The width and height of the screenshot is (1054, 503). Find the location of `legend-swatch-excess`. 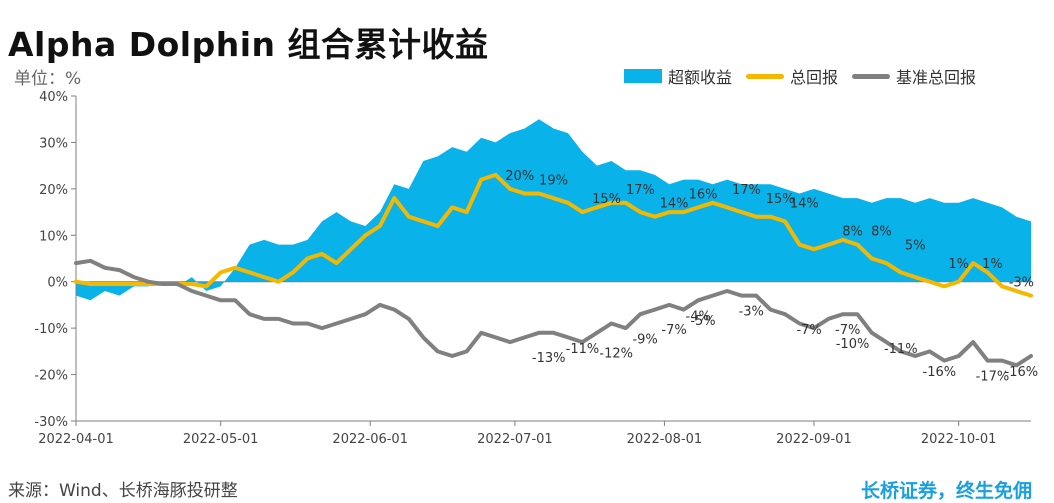

legend-swatch-excess is located at coordinates (643, 76).